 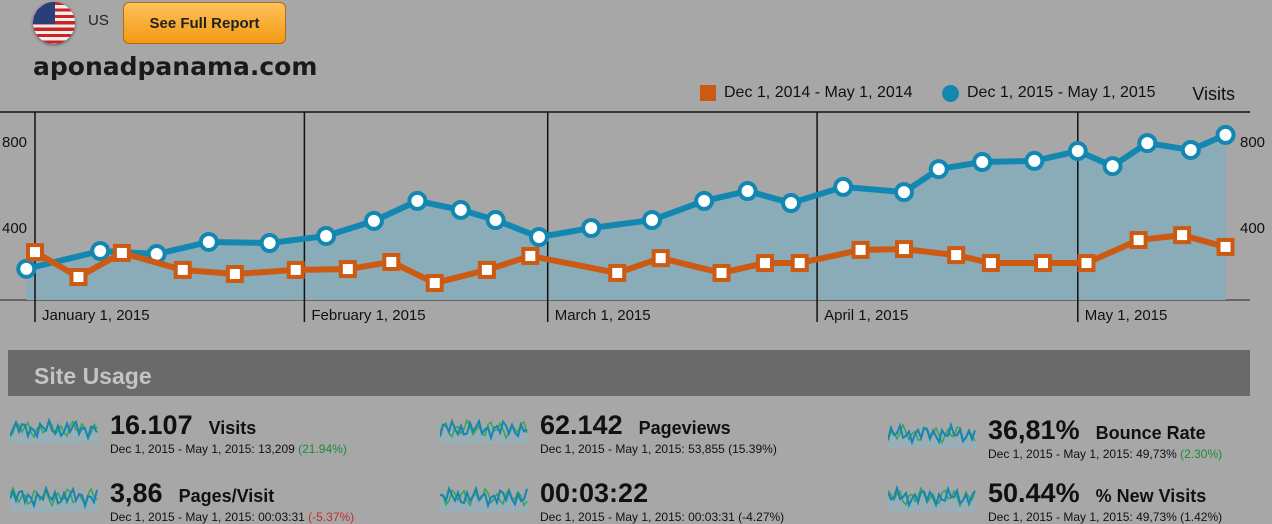 I want to click on us-flag-icon, so click(x=54, y=23).